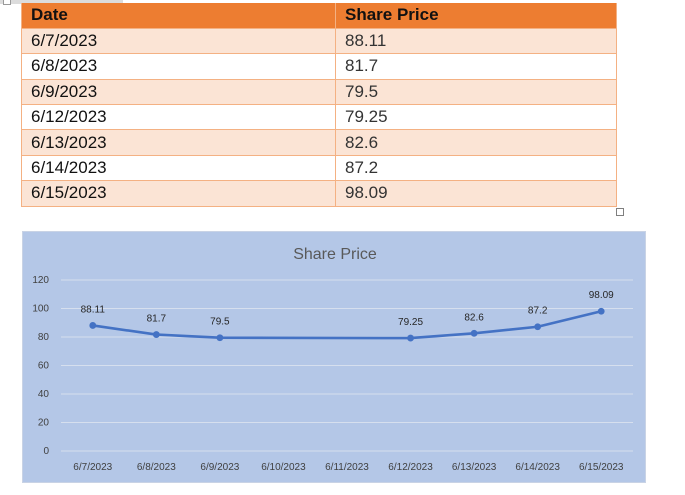 Image resolution: width=685 pixels, height=495 pixels. Describe the element at coordinates (156, 467) in the screenshot. I see `x-tick-label: 6/8/2023` at that location.